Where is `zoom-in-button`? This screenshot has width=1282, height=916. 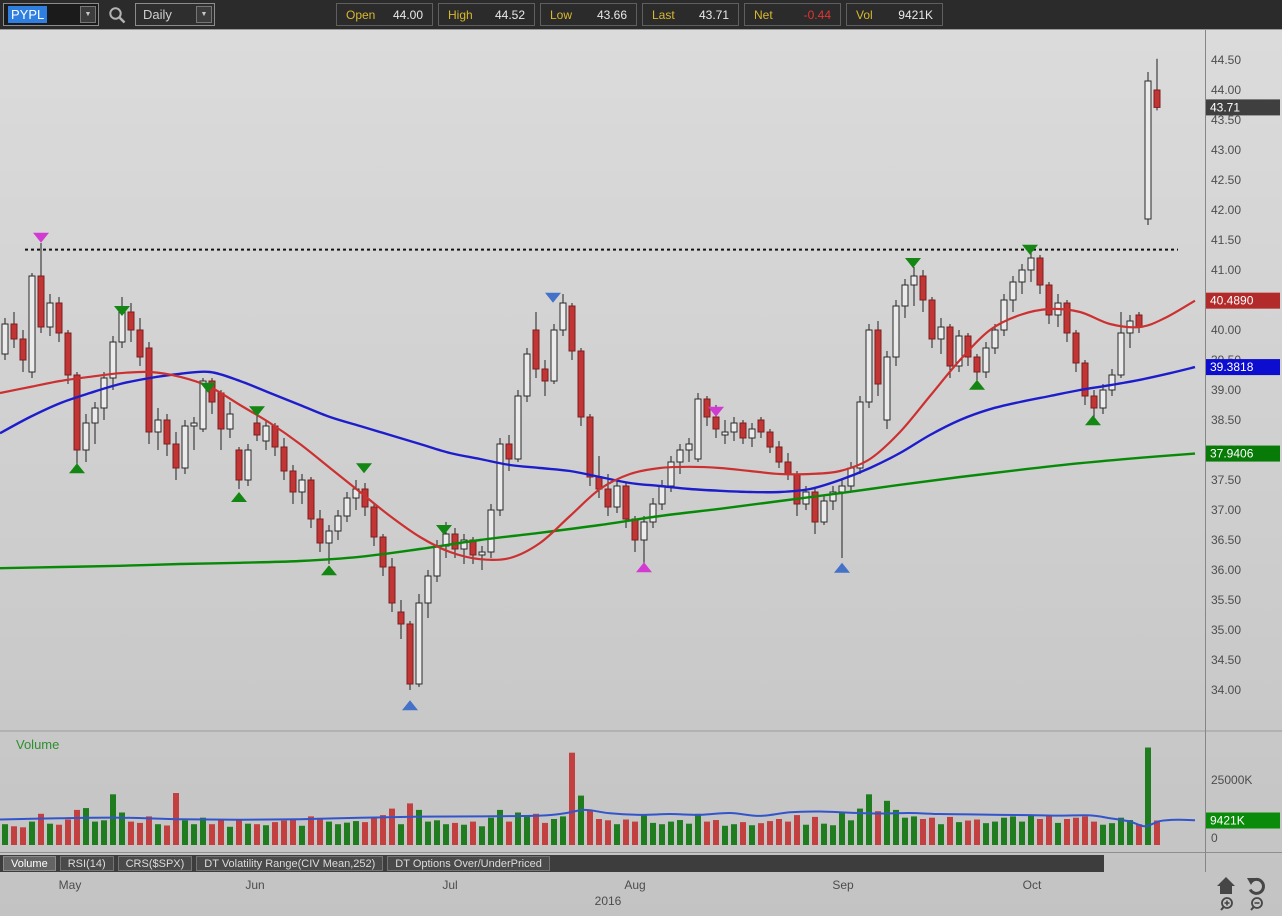
zoom-in-button is located at coordinates (1230, 906).